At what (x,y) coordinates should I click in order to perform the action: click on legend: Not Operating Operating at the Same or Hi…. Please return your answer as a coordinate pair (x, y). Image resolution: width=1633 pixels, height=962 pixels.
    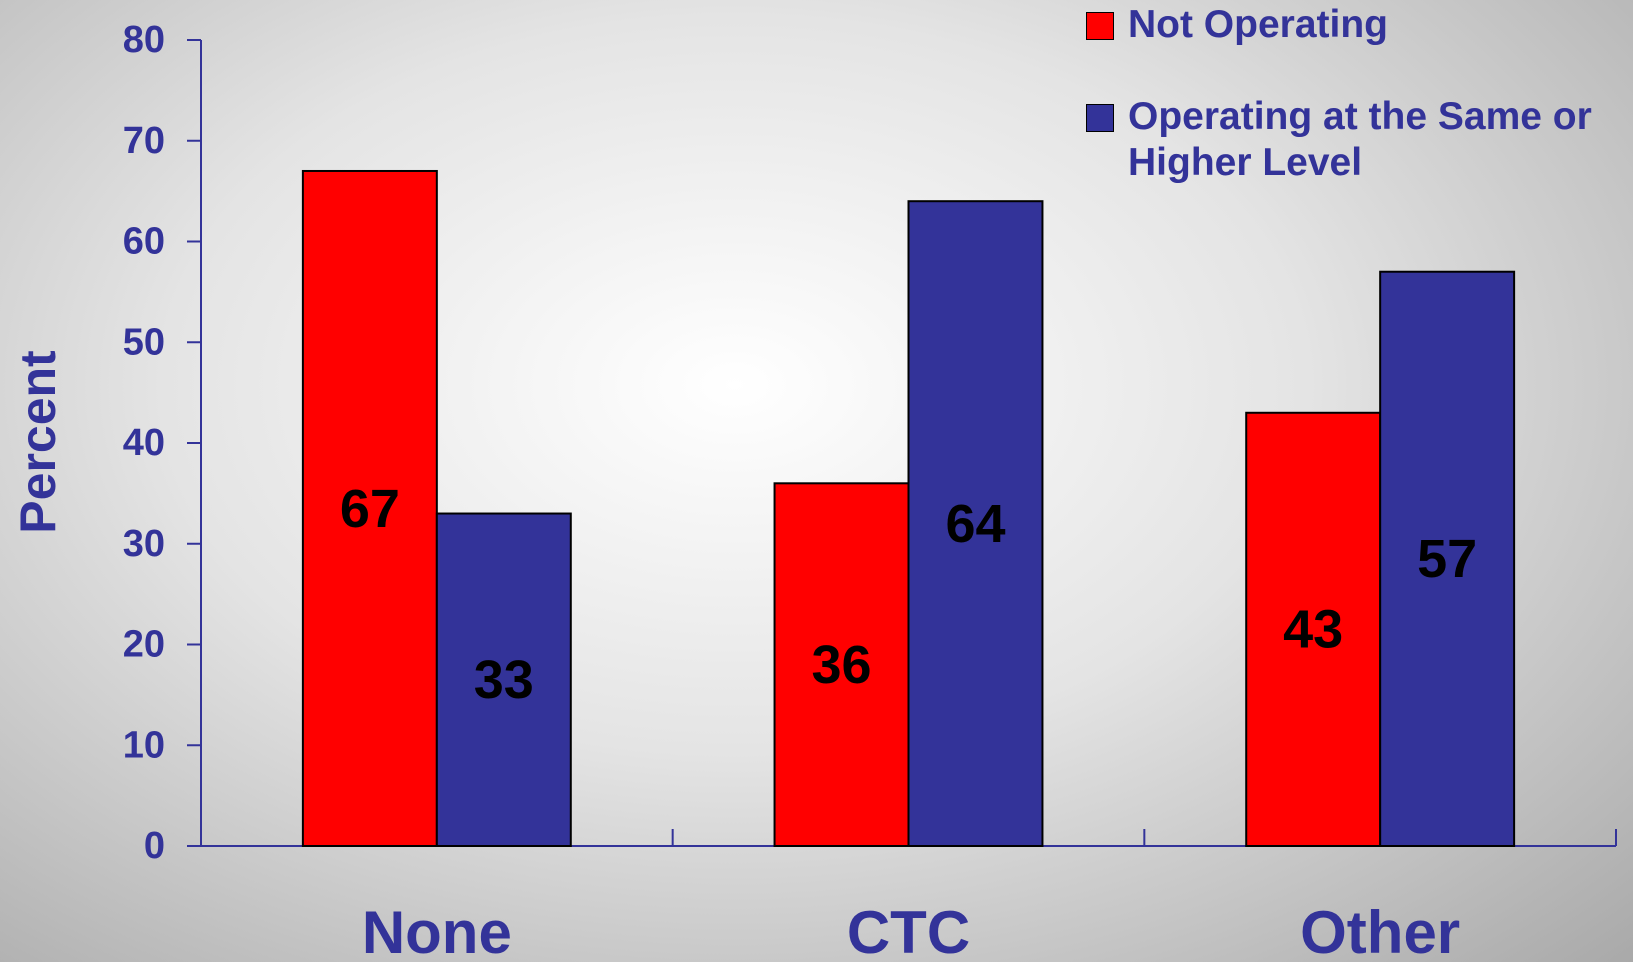
    Looking at the image, I should click on (1356, 117).